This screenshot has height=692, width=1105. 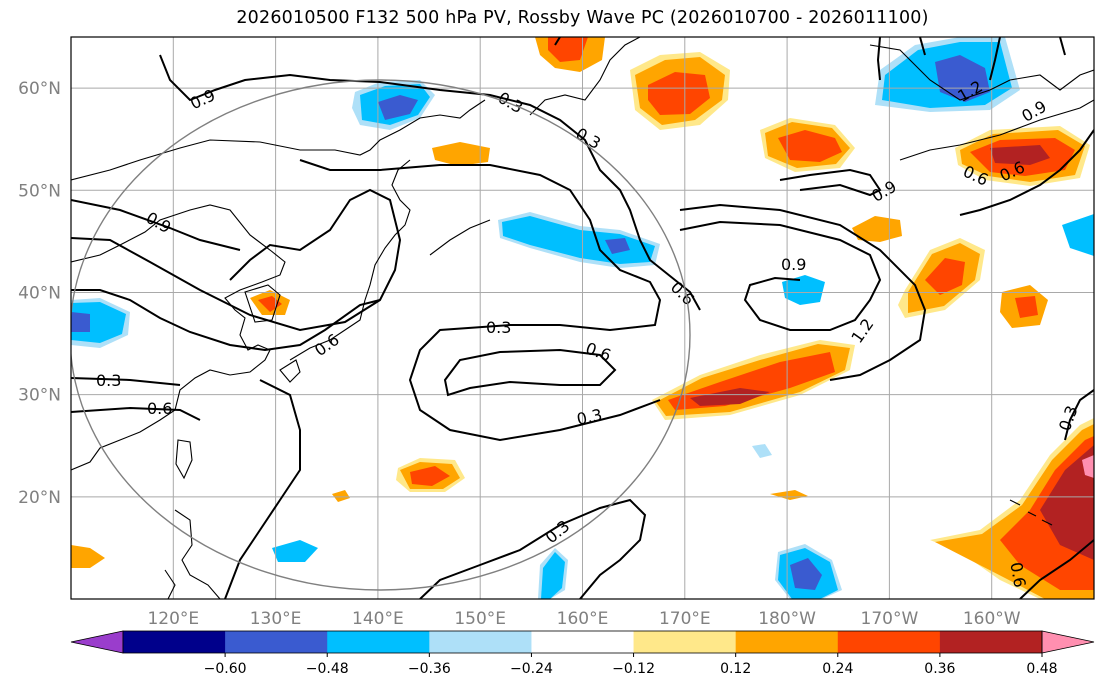 I want to click on colorbar-tick-label: 0.36, so click(x=939, y=669).